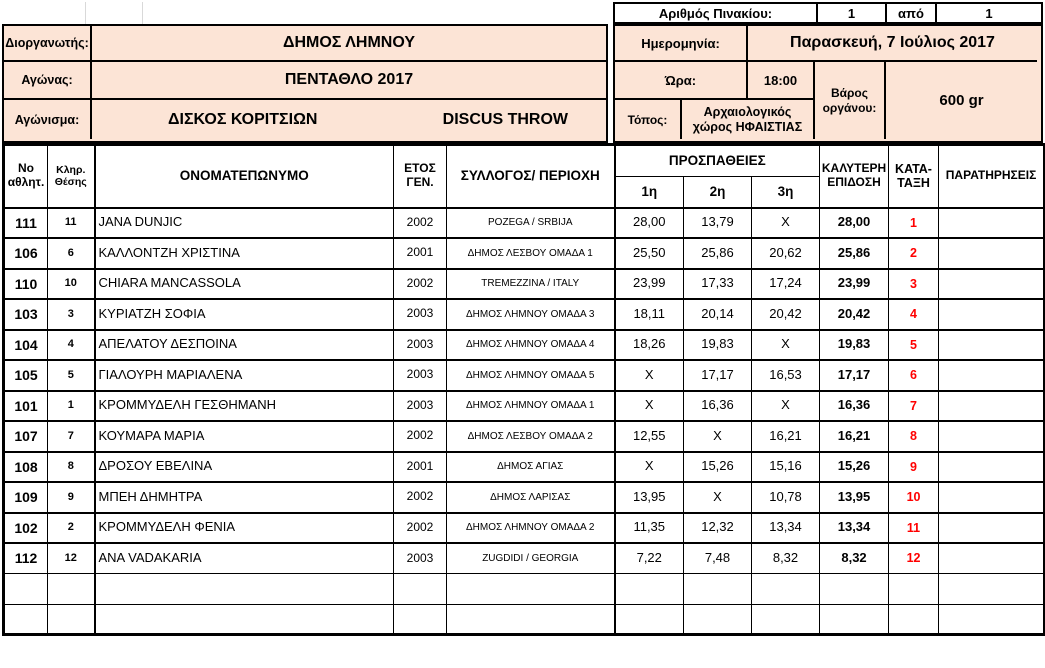 Image resolution: width=1045 pixels, height=668 pixels. What do you see at coordinates (349, 44) in the screenshot?
I see `organizer-value: ΔΗΜΟΣ ΛΗΜΝΟΥ` at bounding box center [349, 44].